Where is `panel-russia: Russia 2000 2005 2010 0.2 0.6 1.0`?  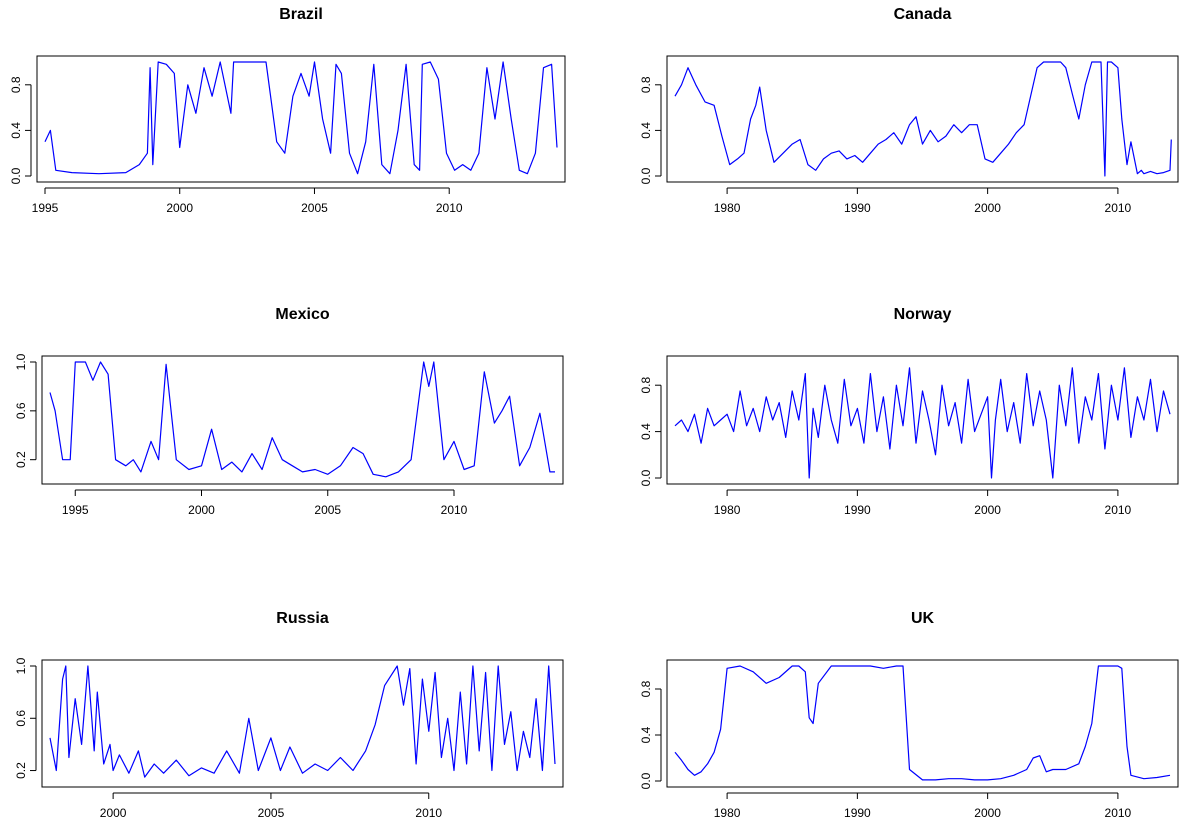
panel-russia: Russia 2000 2005 2010 0.2 0.6 1.0 is located at coordinates (289, 715).